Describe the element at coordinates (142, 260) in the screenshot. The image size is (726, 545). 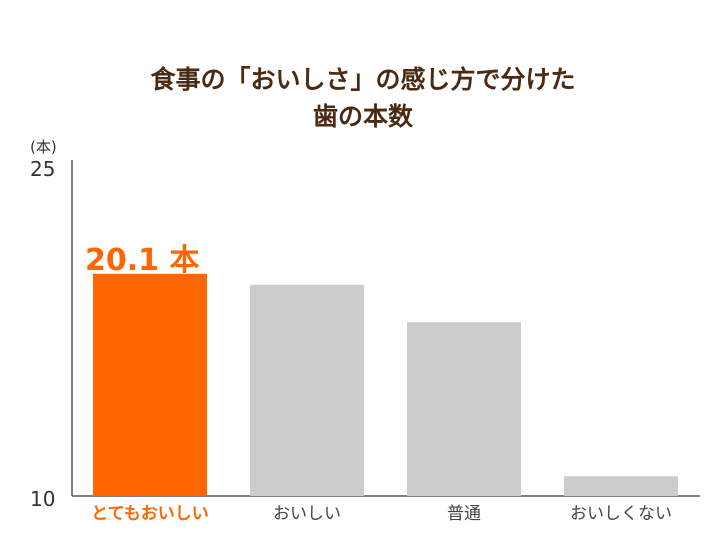
I see `highlight-value-label: 20.1 本` at that location.